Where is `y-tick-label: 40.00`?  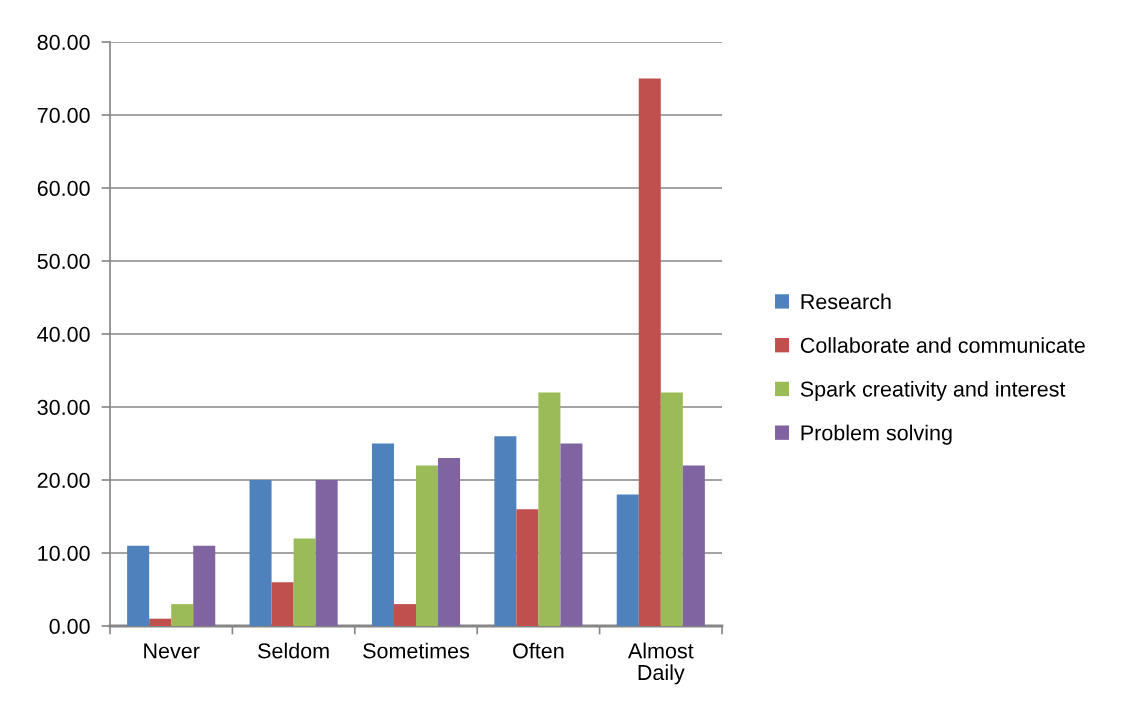
y-tick-label: 40.00 is located at coordinates (63, 334).